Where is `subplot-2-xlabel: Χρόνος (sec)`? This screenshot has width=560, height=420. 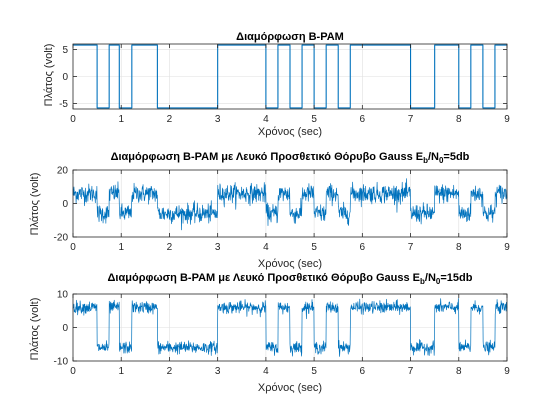 subplot-2-xlabel: Χρόνος (sec) is located at coordinates (290, 264).